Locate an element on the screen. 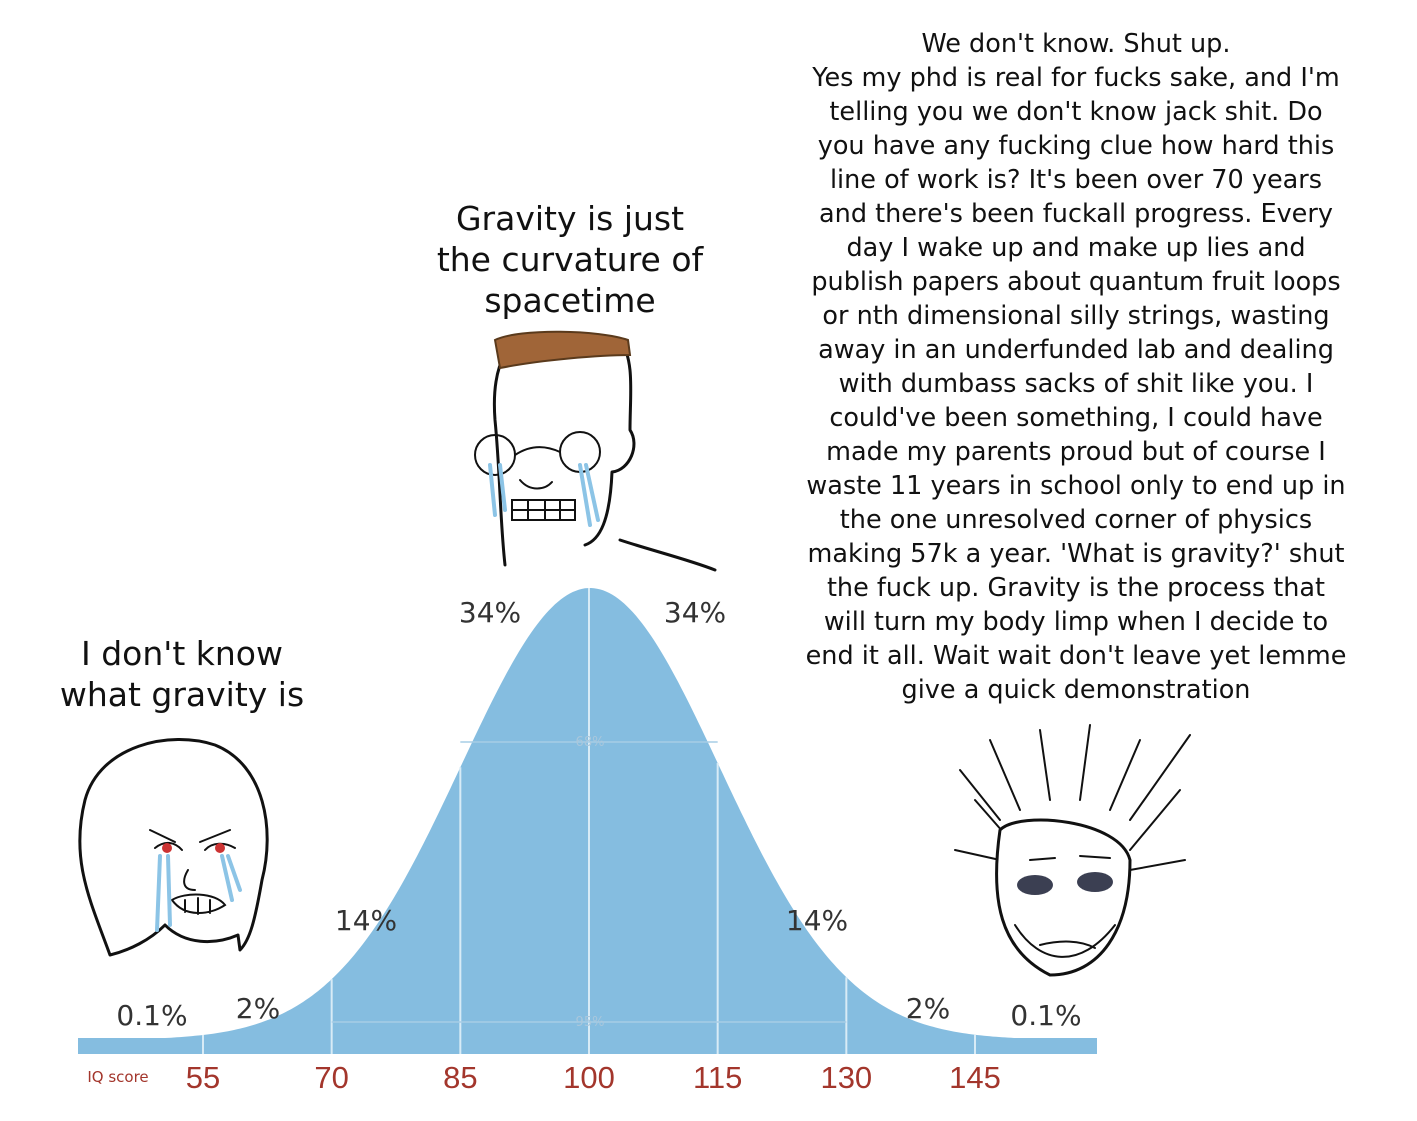 The height and width of the screenshot is (1121, 1417). caption-right: could've been something, I could have is located at coordinates (1075, 418).